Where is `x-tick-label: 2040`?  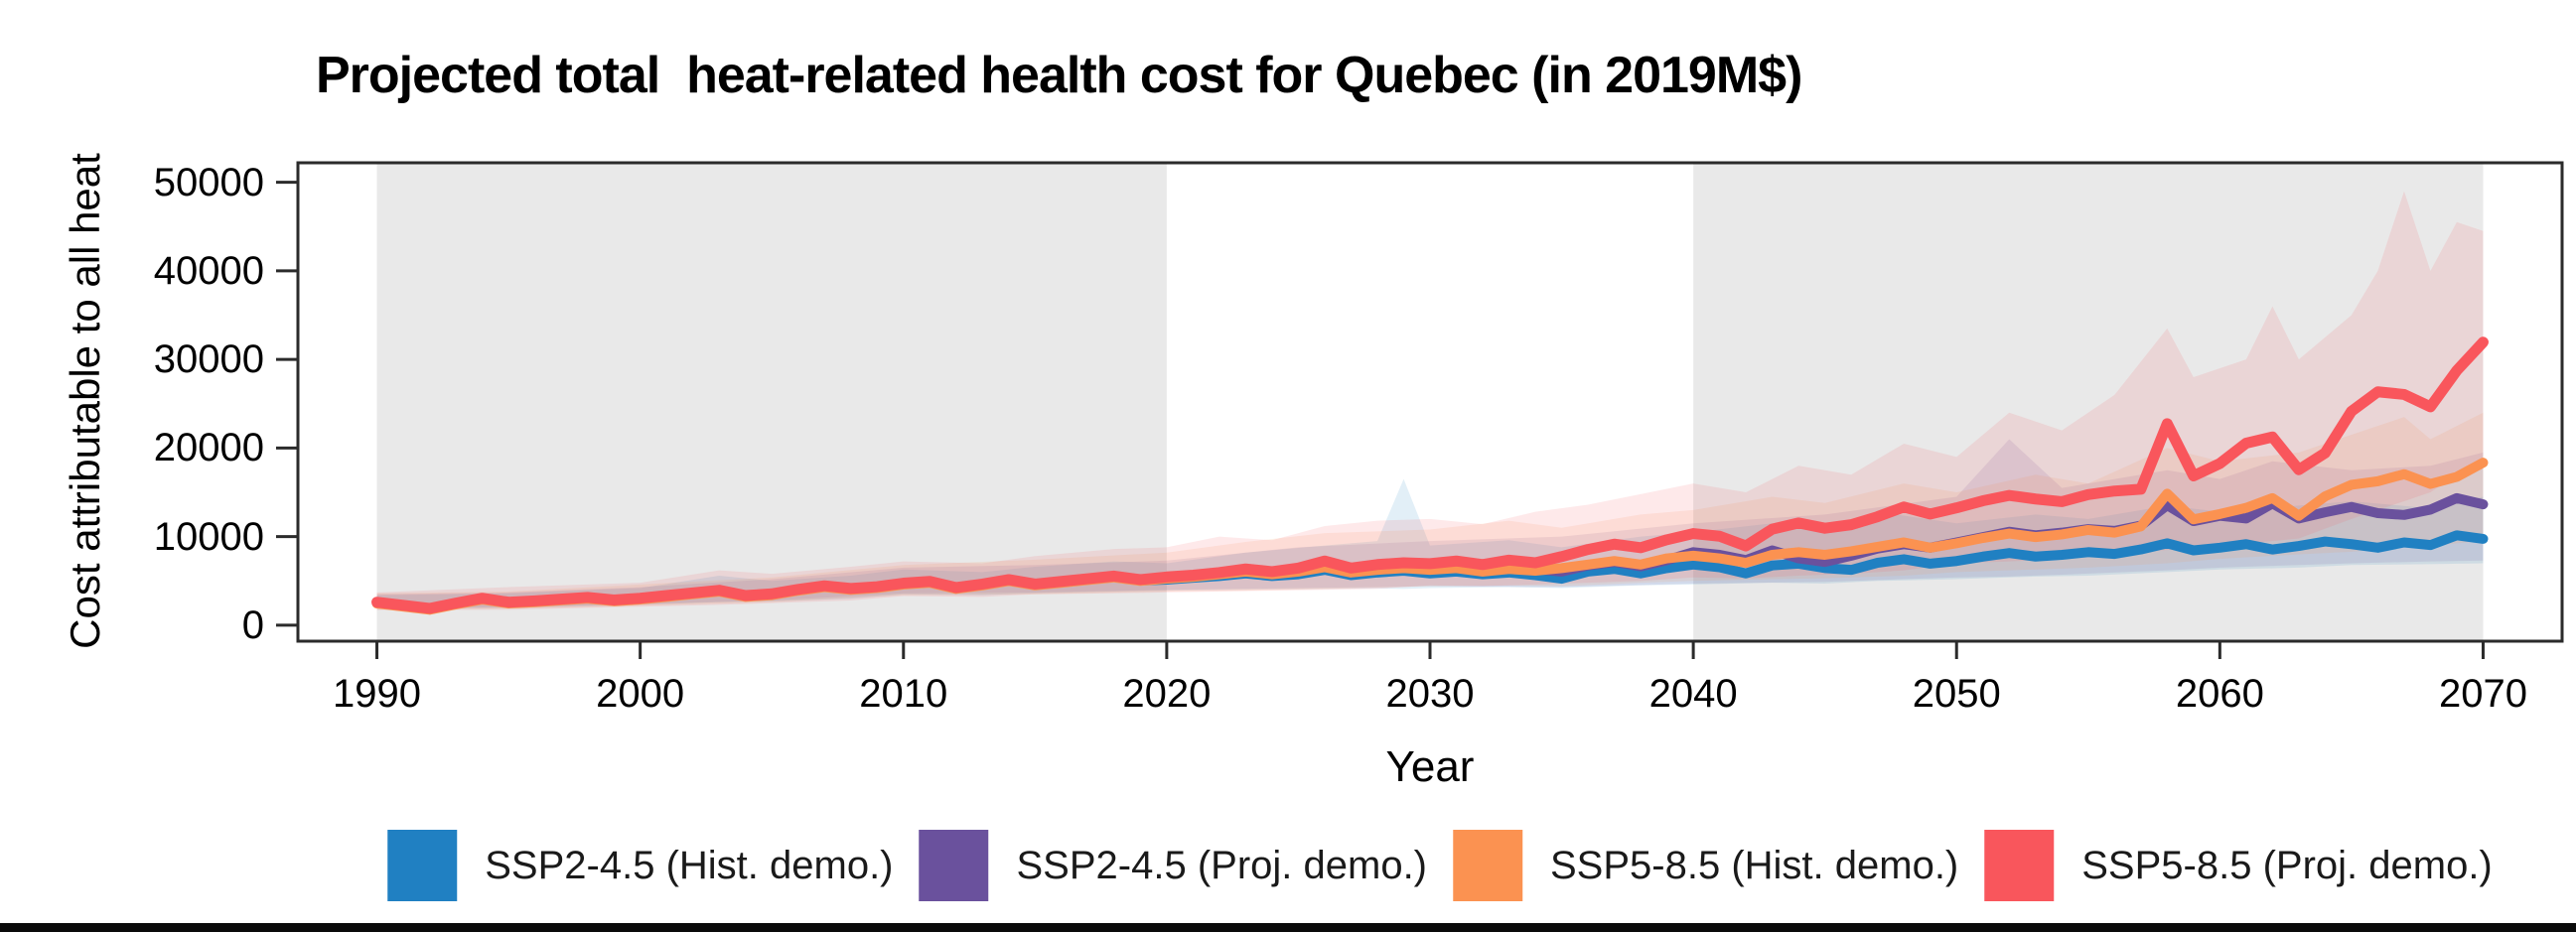 x-tick-label: 2040 is located at coordinates (1693, 694).